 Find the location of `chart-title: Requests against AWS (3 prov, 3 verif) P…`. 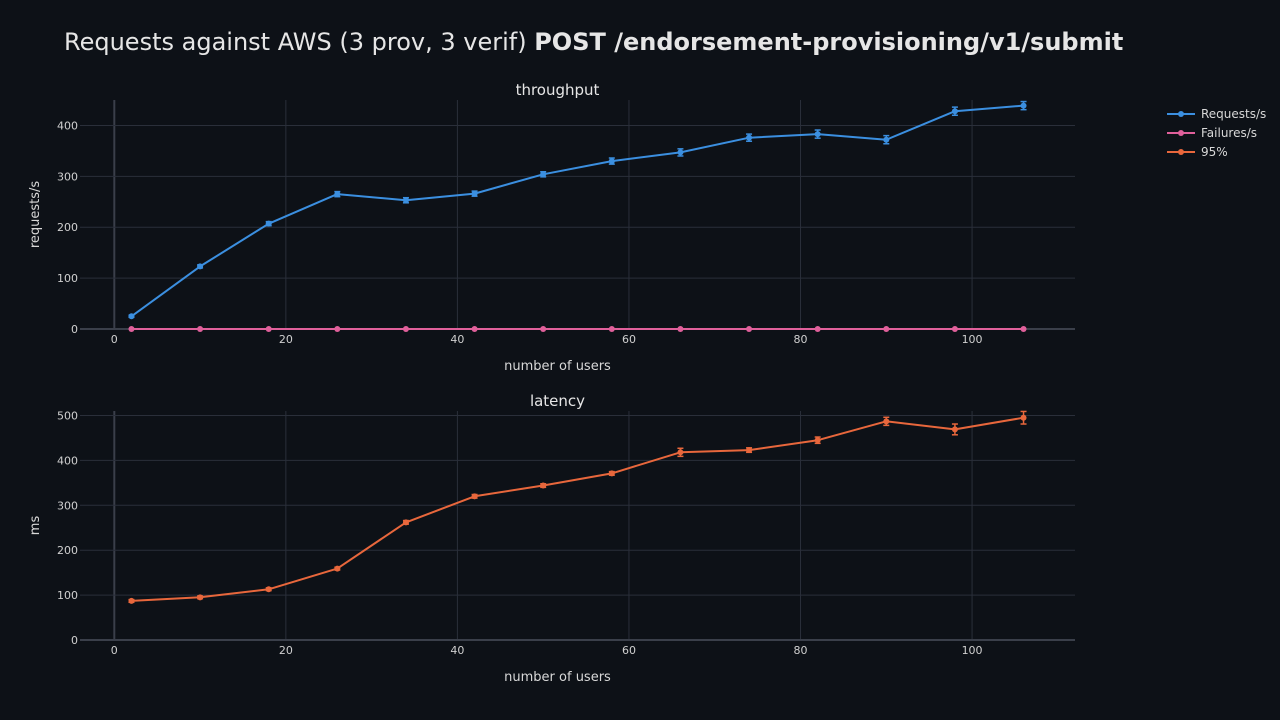

chart-title: Requests against AWS (3 prov, 3 verif) P… is located at coordinates (593, 42).